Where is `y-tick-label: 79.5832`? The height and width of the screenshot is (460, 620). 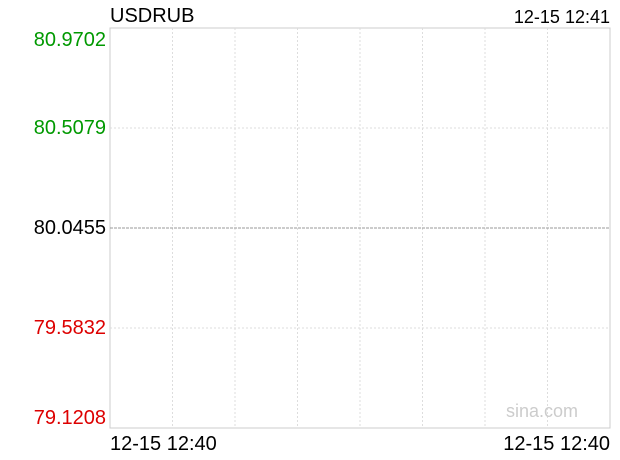
y-tick-label: 79.5832 is located at coordinates (69, 327).